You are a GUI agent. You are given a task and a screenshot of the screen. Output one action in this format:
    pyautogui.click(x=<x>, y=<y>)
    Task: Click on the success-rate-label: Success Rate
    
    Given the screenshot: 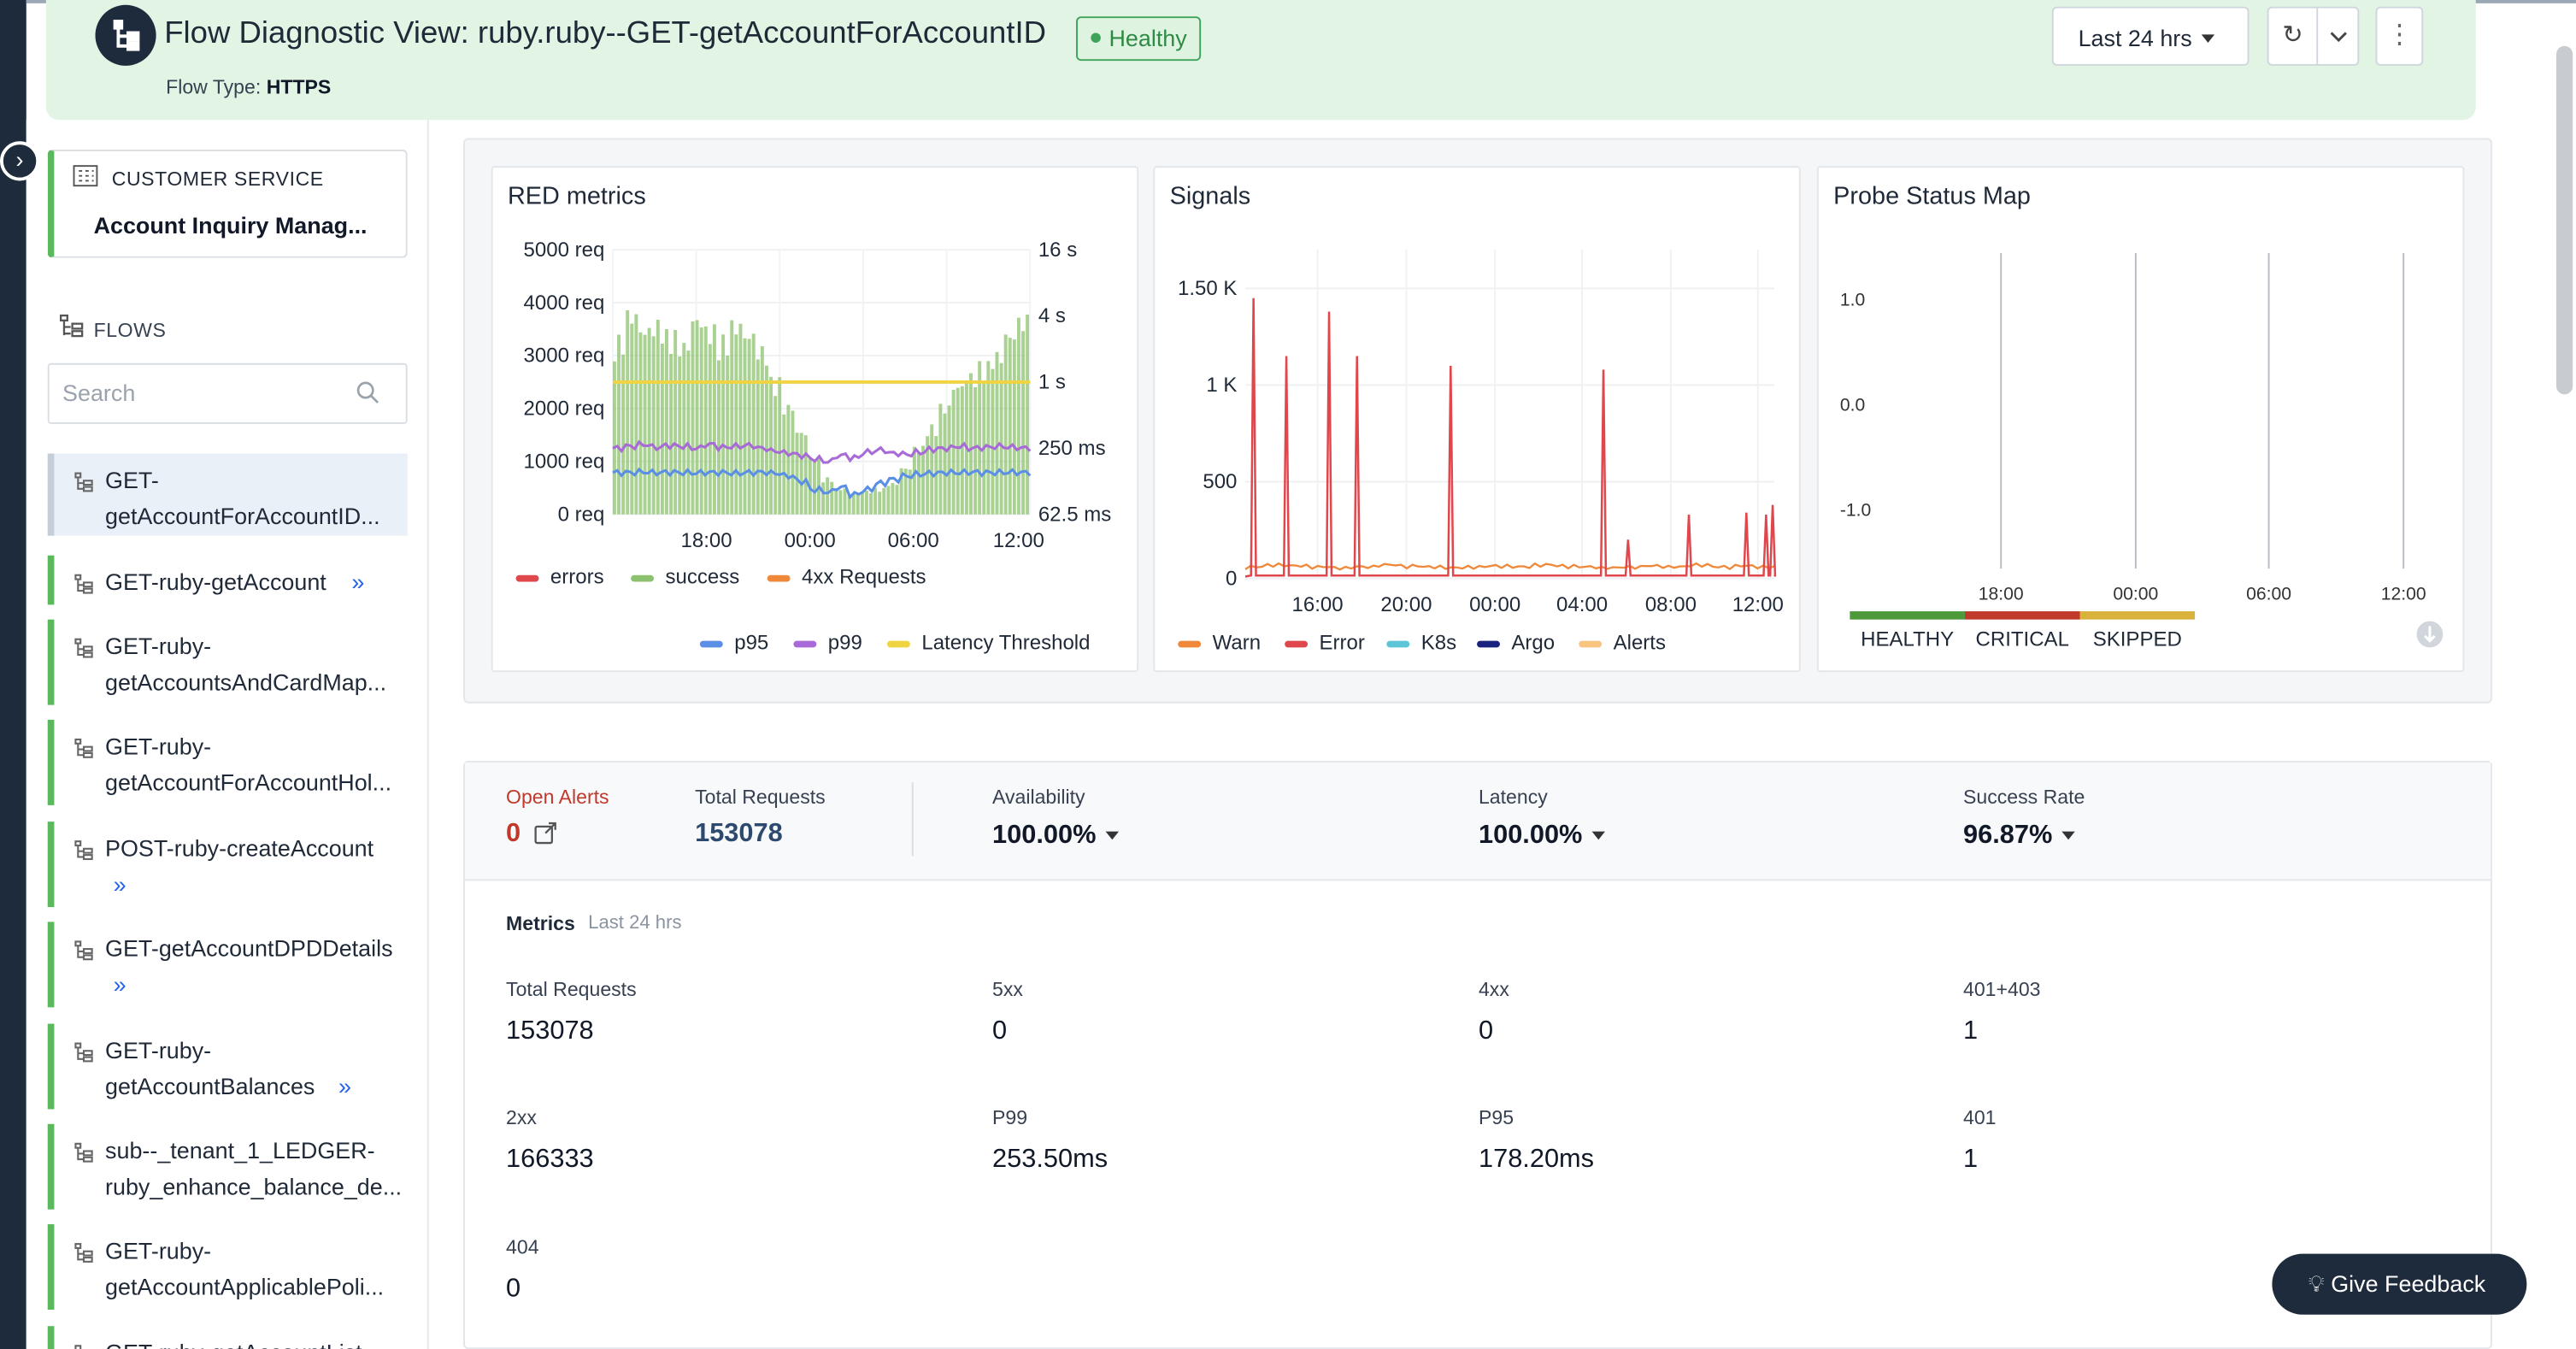 What is the action you would take?
    pyautogui.click(x=2024, y=797)
    